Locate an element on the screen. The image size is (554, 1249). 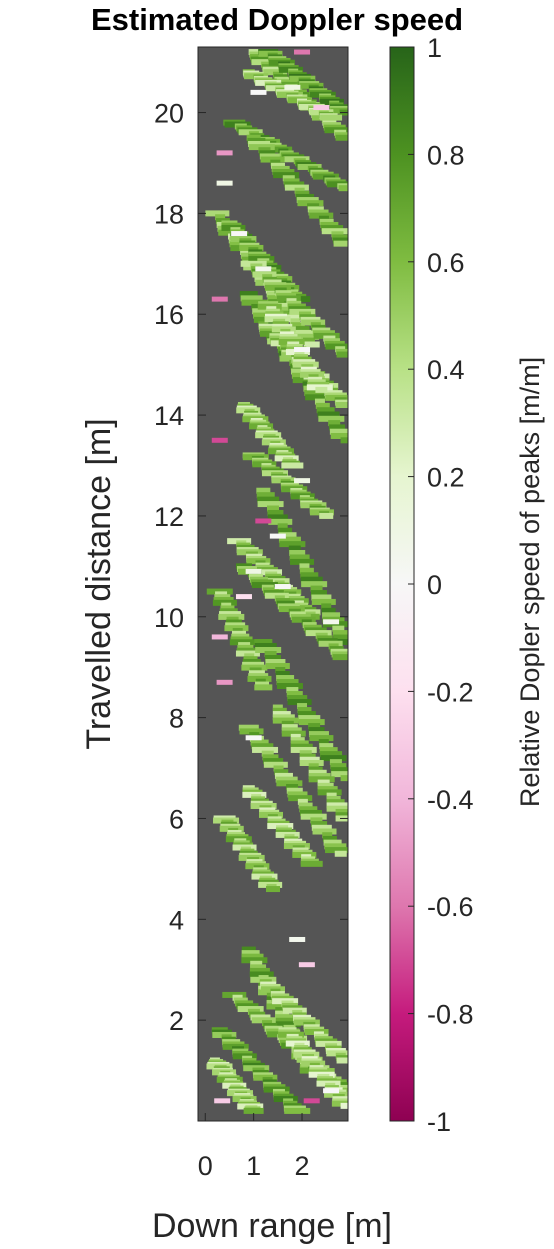
x-tick-label: 2 is located at coordinates (302, 1166).